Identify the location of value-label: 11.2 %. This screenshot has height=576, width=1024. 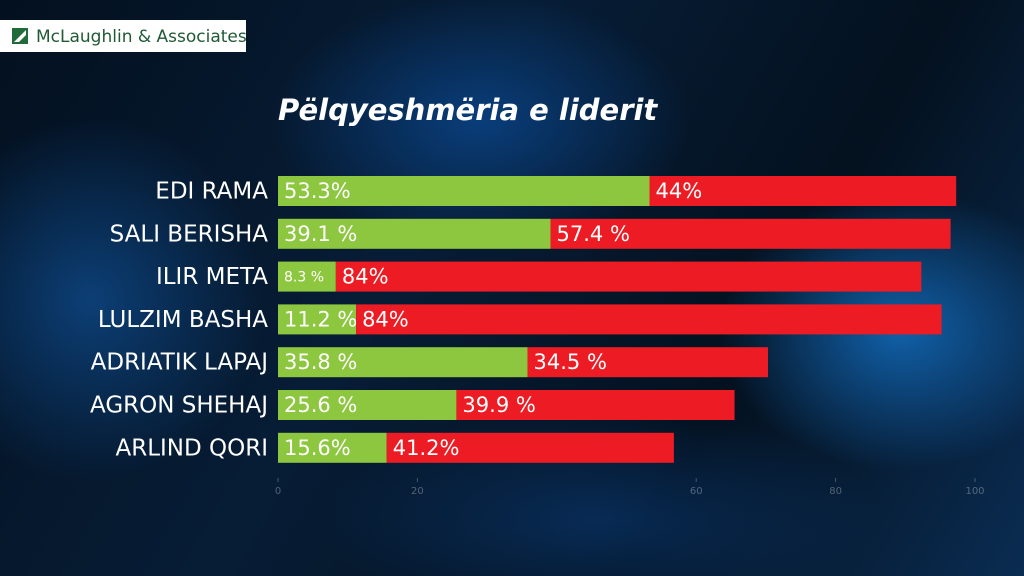
(320, 319).